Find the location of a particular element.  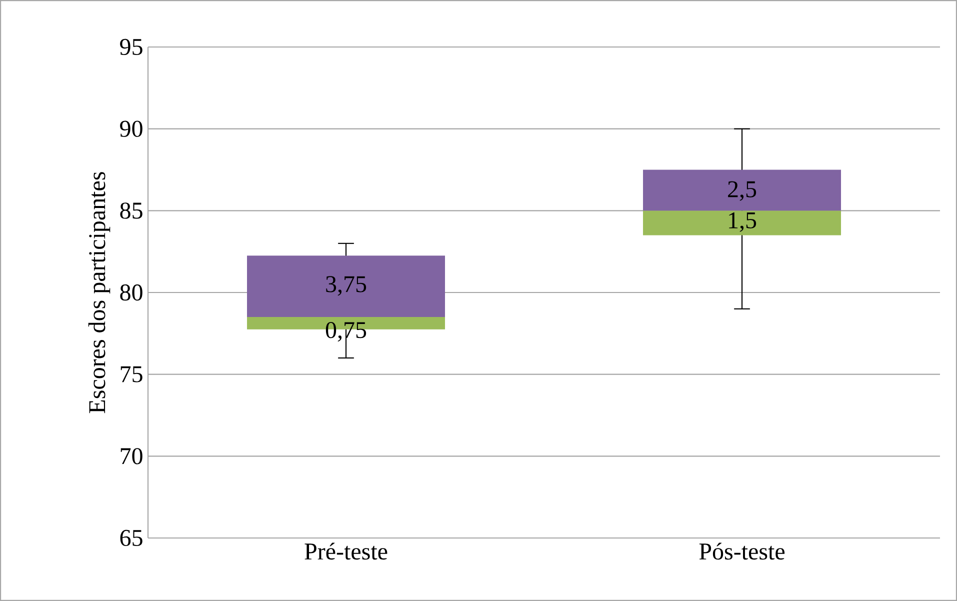

annotation: 2,5 is located at coordinates (742, 191).